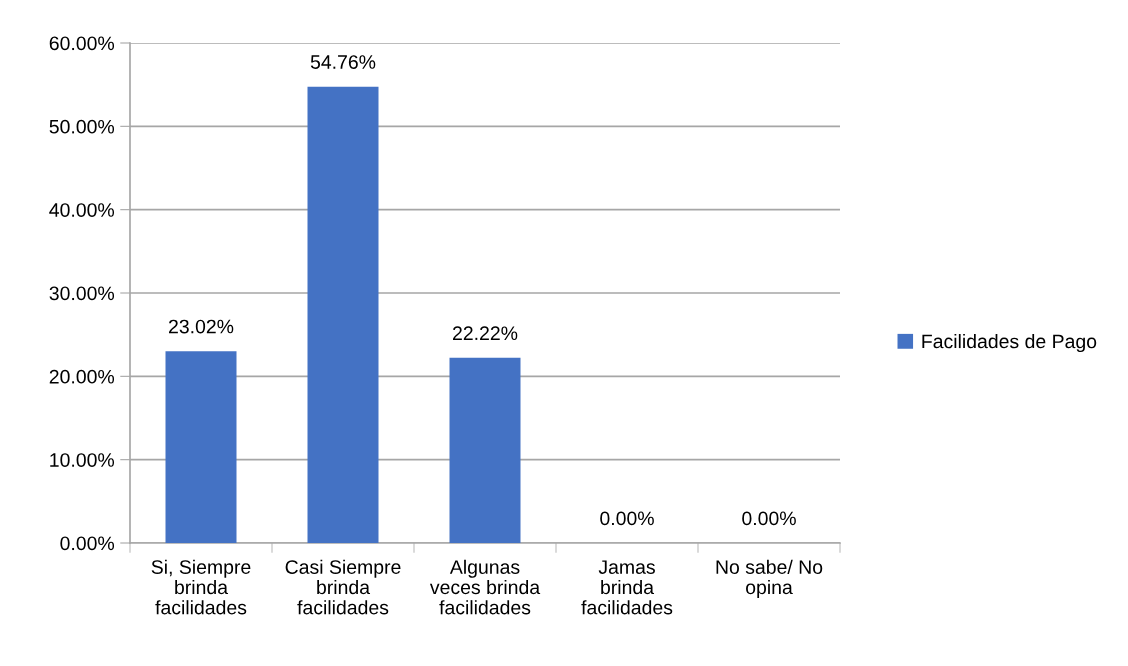 The image size is (1128, 666). Describe the element at coordinates (82, 210) in the screenshot. I see `y-tick-label: 40.00%` at that location.